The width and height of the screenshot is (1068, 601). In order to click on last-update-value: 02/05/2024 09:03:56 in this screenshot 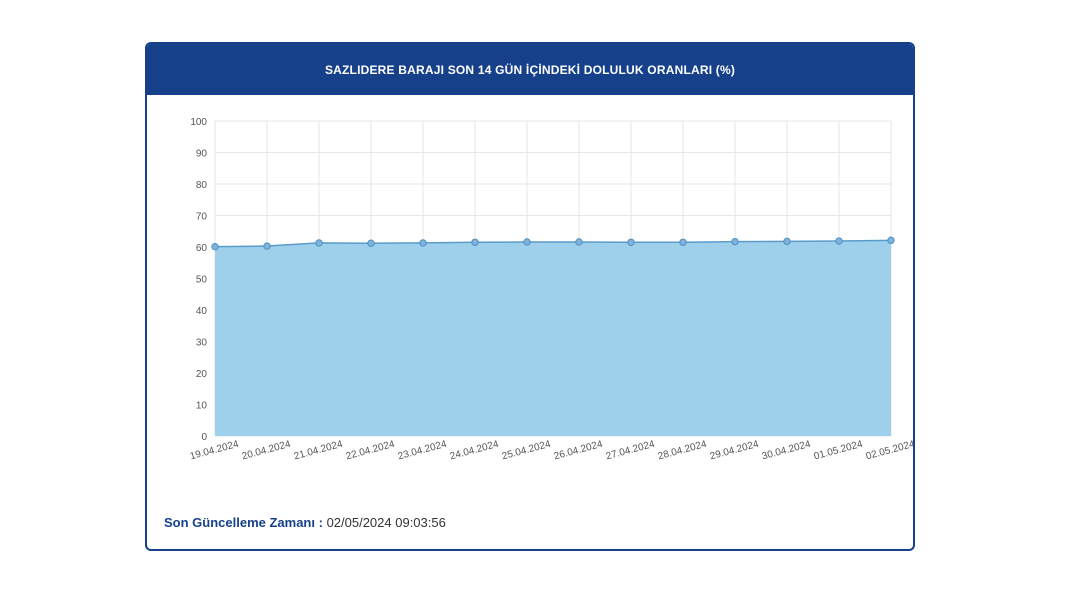, I will do `click(386, 522)`.